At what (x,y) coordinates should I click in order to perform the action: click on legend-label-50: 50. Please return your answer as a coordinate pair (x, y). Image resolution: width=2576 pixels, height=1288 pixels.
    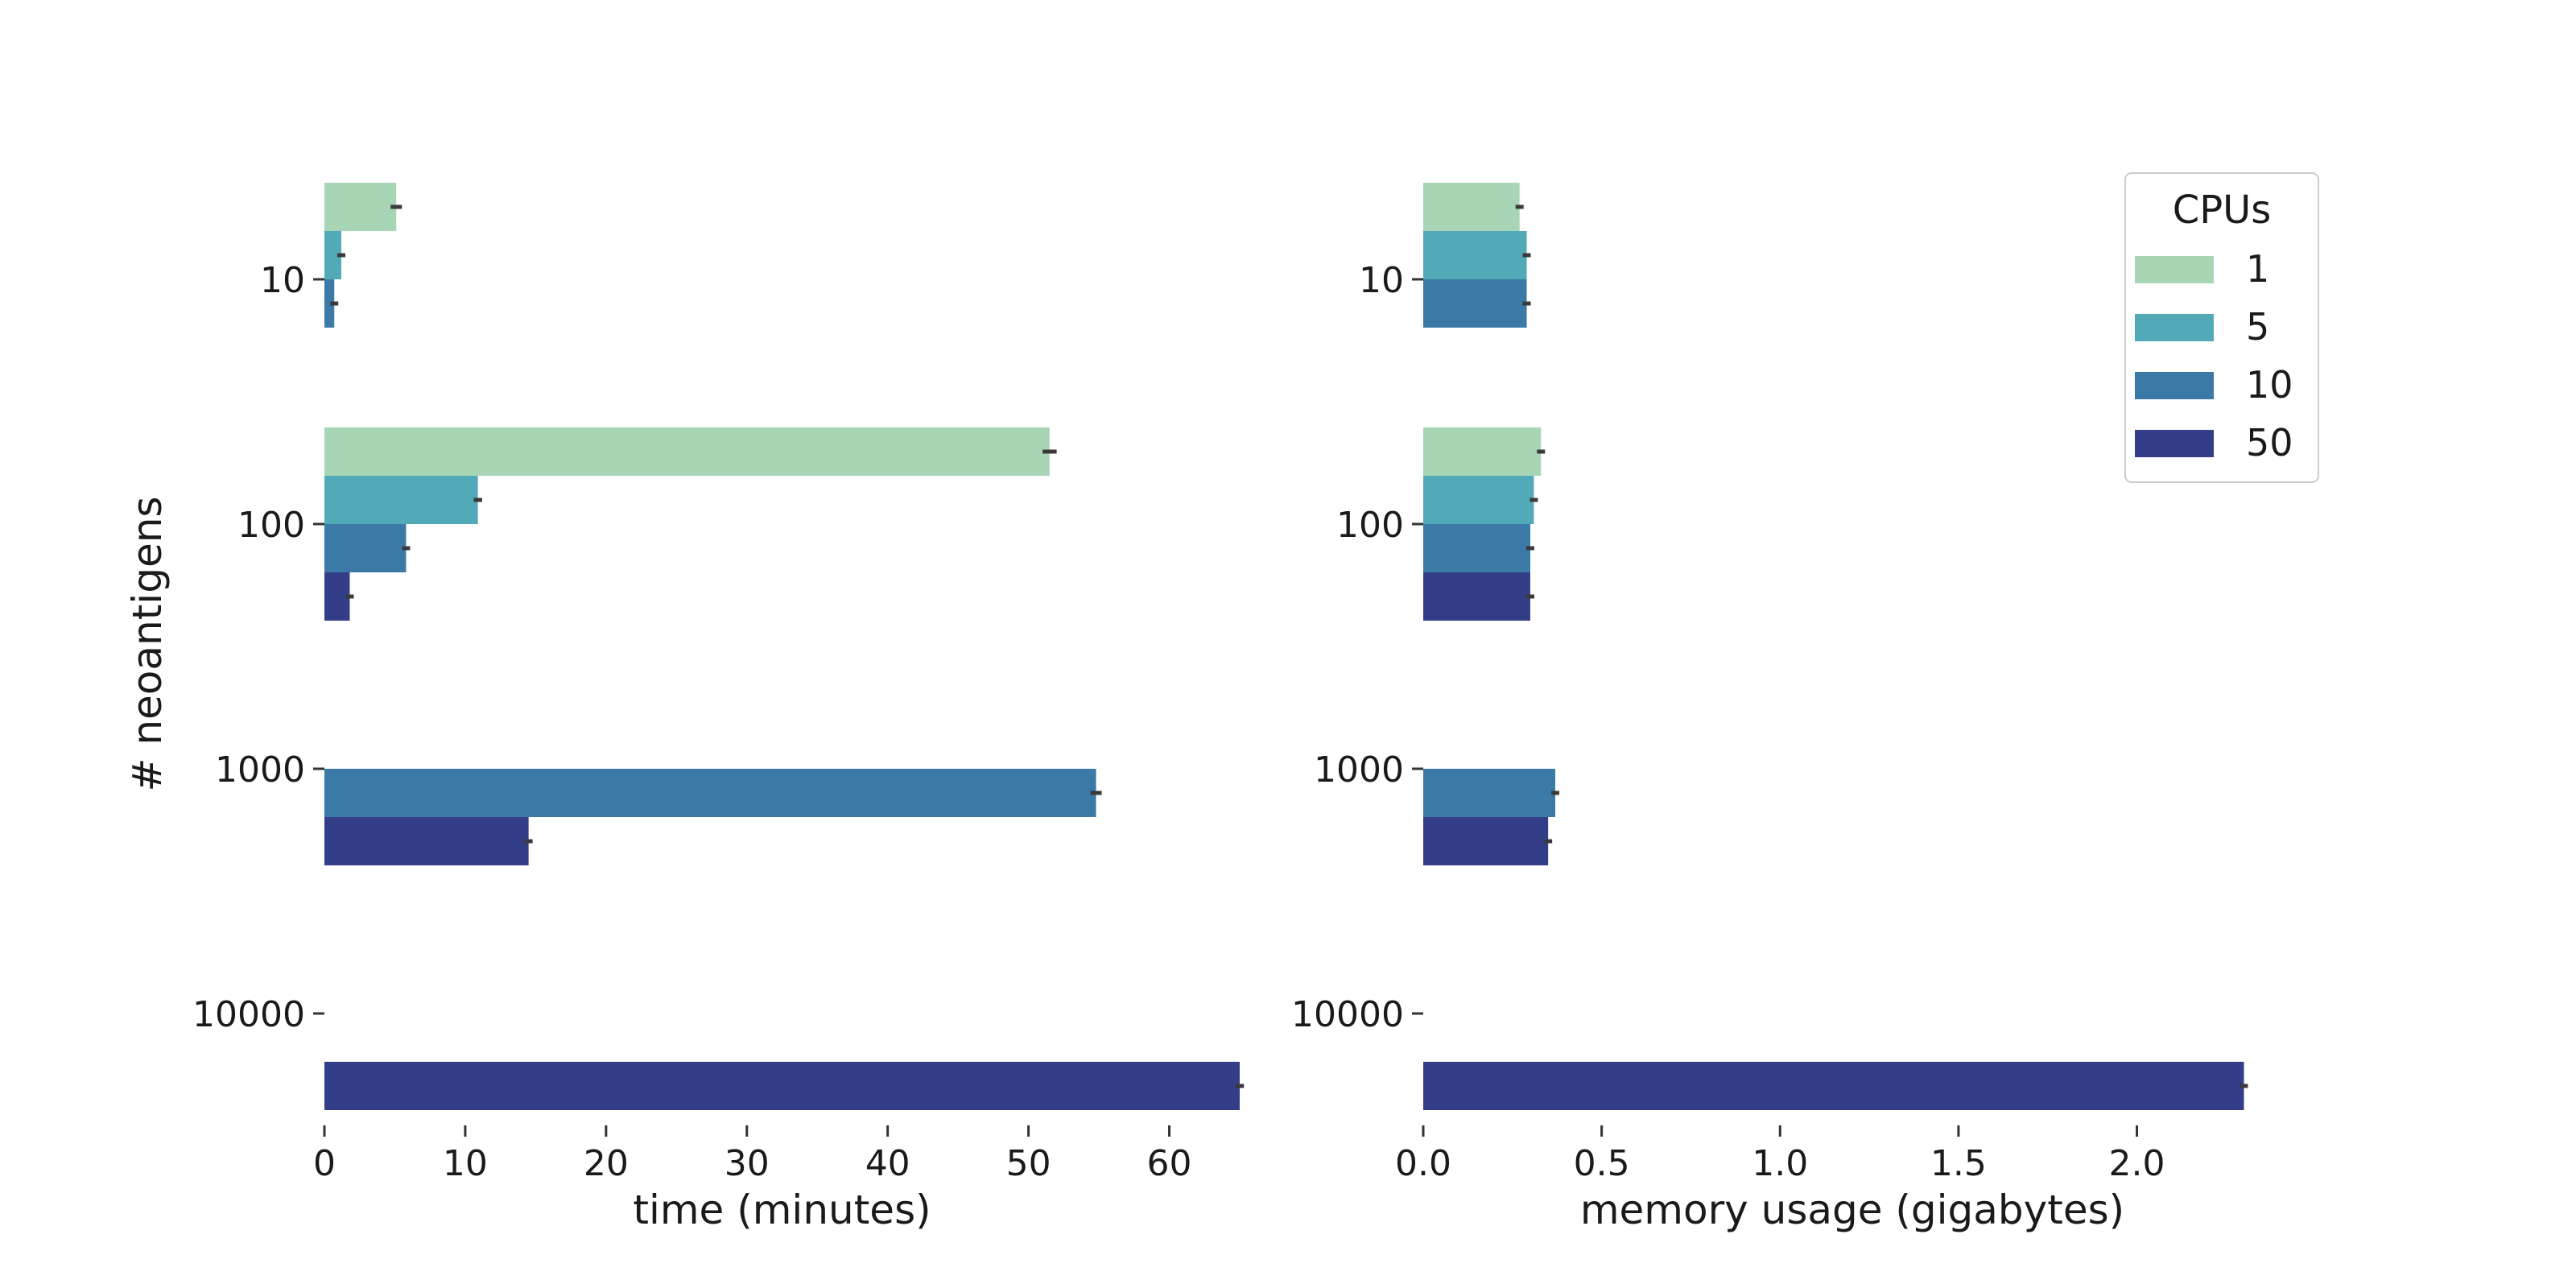
    Looking at the image, I should click on (2269, 442).